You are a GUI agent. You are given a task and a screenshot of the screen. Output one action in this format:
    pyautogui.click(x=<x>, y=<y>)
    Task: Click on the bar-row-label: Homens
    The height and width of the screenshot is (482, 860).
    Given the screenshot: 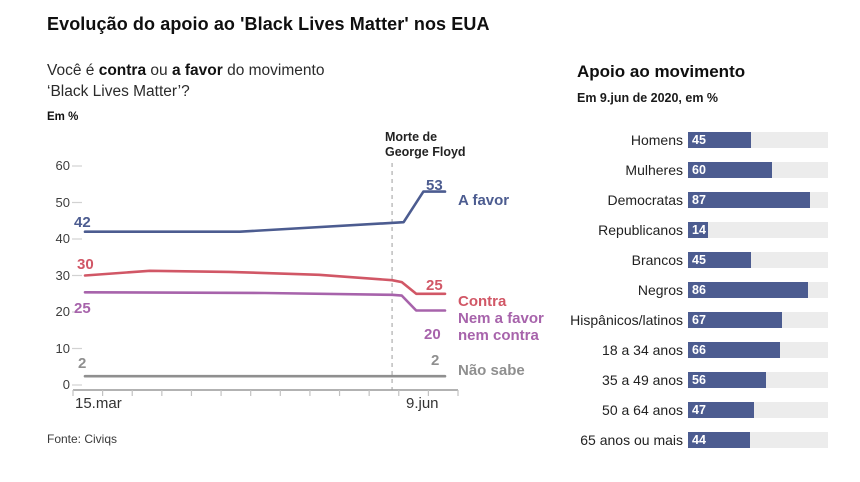 What is the action you would take?
    pyautogui.click(x=656, y=140)
    